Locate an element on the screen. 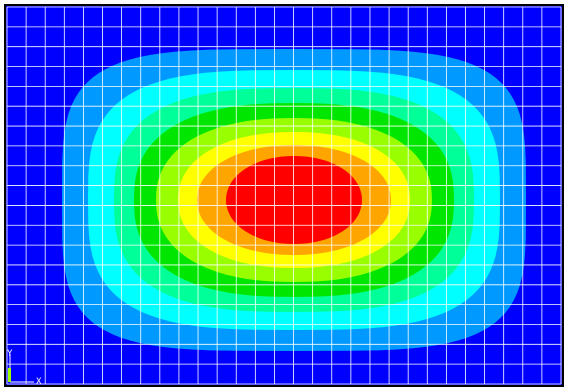  coordinate-triad: Y X is located at coordinates (24, 368).